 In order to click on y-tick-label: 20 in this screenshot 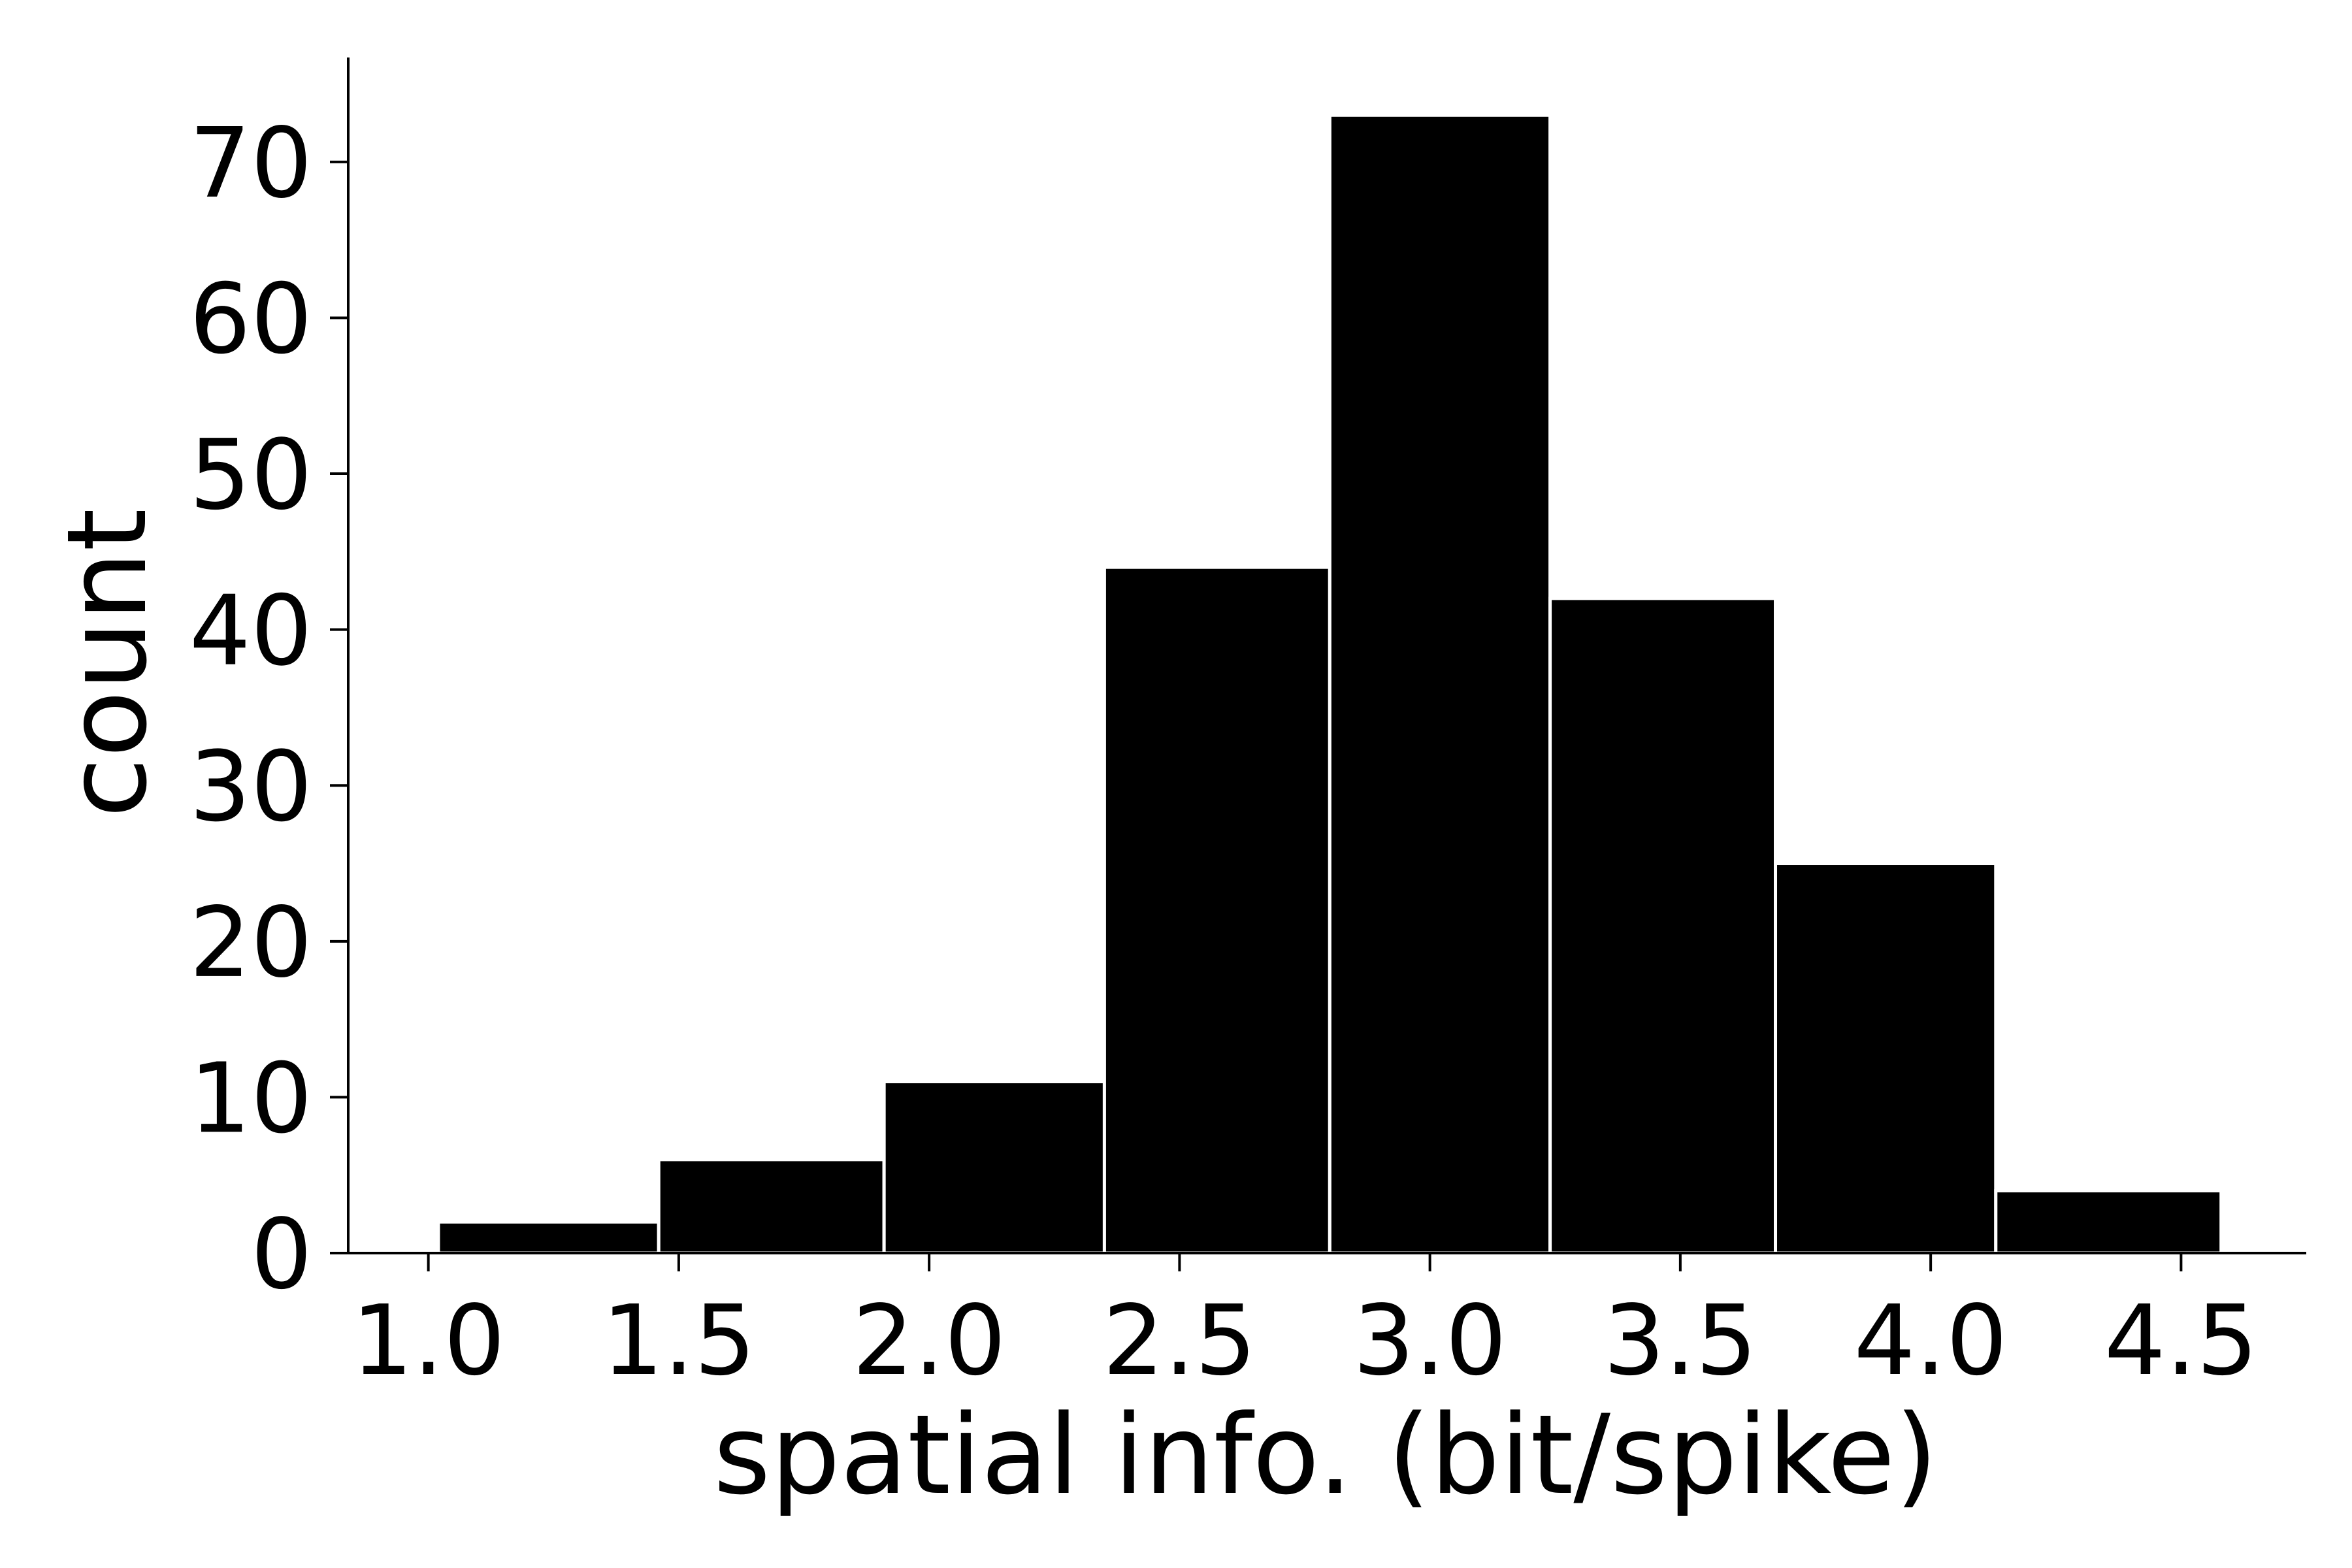, I will do `click(250, 943)`.